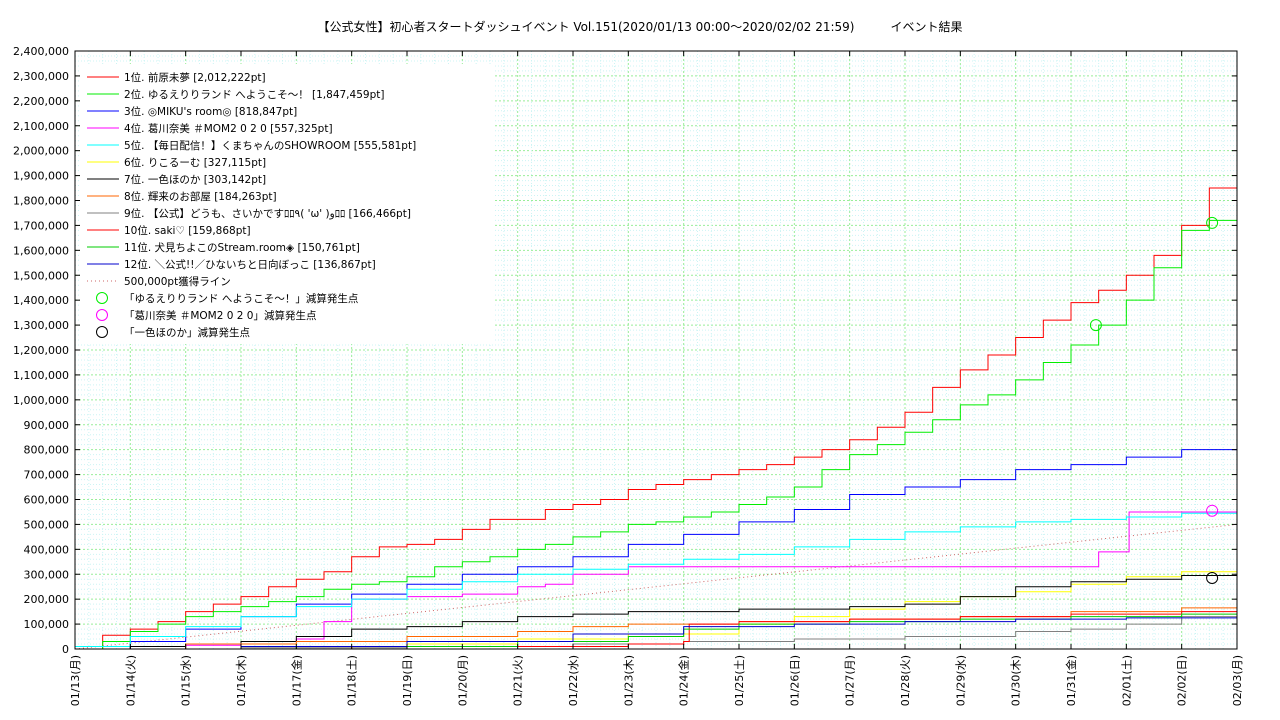 This screenshot has height=720, width=1280. What do you see at coordinates (850, 680) in the screenshot?
I see `x-tick-label: 01/27(月)` at bounding box center [850, 680].